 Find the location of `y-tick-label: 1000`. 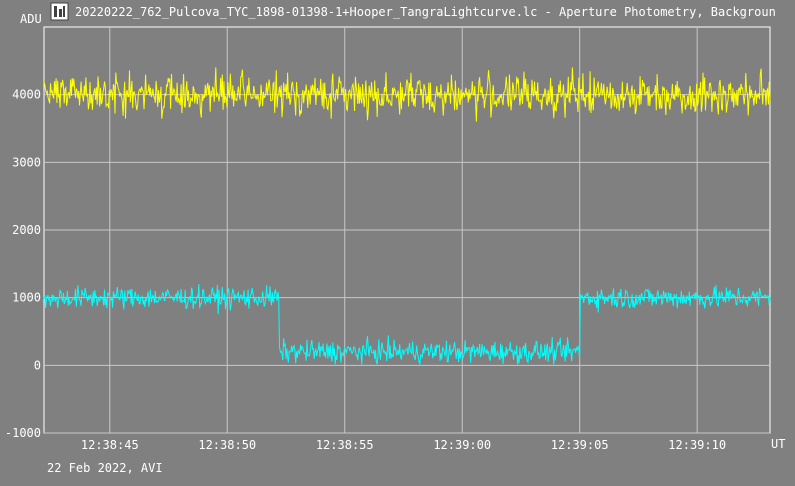

y-tick-label: 1000 is located at coordinates (26, 298).